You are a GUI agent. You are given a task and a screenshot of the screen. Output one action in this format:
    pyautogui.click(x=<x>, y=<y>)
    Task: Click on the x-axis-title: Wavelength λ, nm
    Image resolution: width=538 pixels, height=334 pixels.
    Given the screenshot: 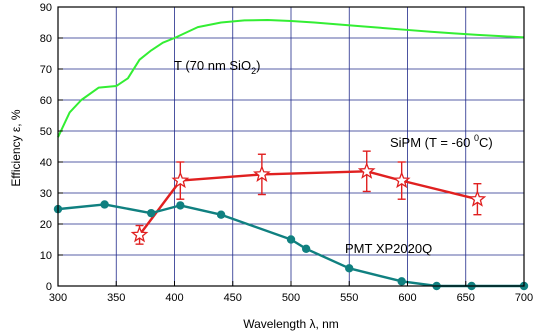 What is the action you would take?
    pyautogui.click(x=291, y=324)
    